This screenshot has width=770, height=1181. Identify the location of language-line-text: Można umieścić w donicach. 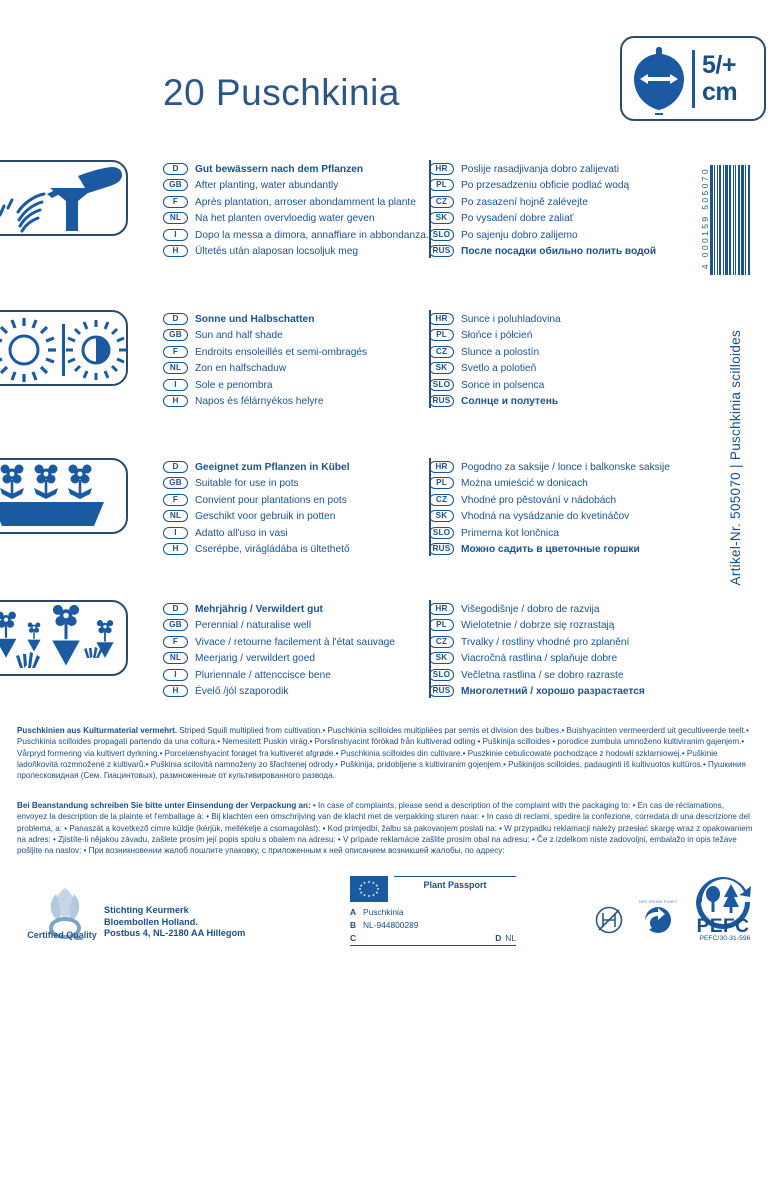
(524, 484).